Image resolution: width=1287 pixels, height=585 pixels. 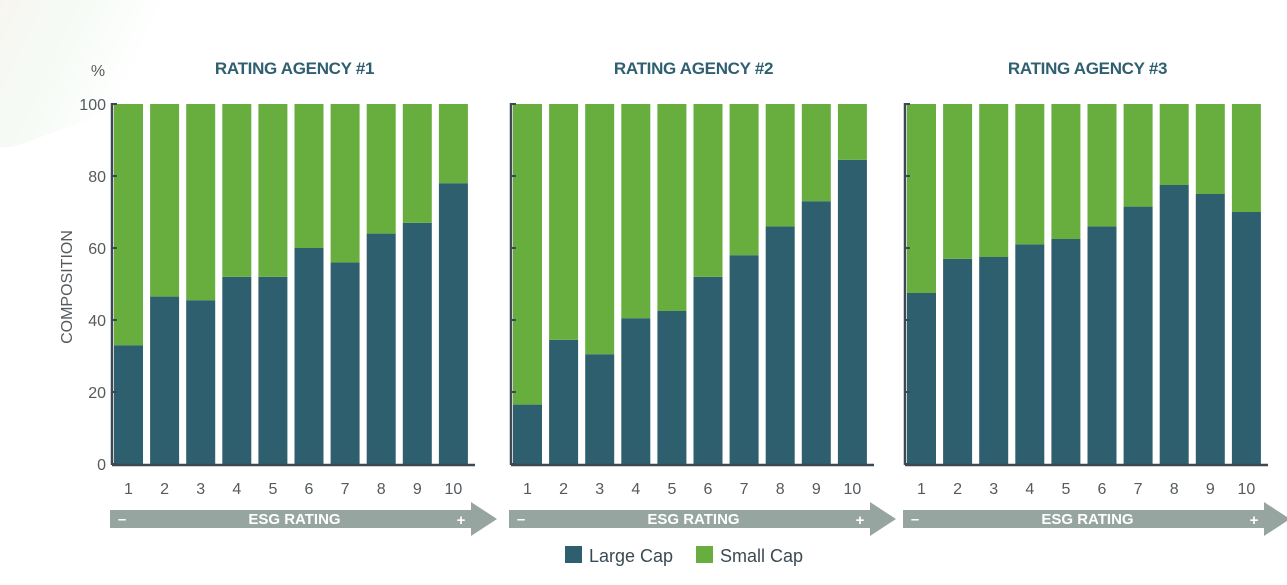 I want to click on legend-swatch-large-cap, so click(x=573, y=554).